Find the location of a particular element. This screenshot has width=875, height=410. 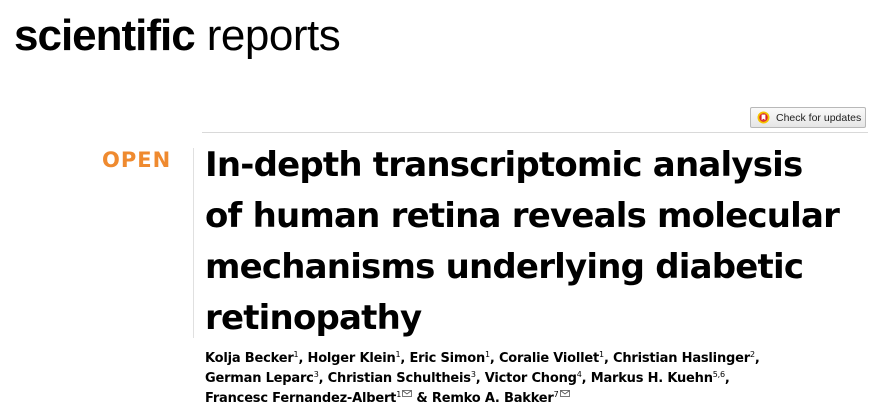

affiliation-ref: 4 is located at coordinates (579, 374).